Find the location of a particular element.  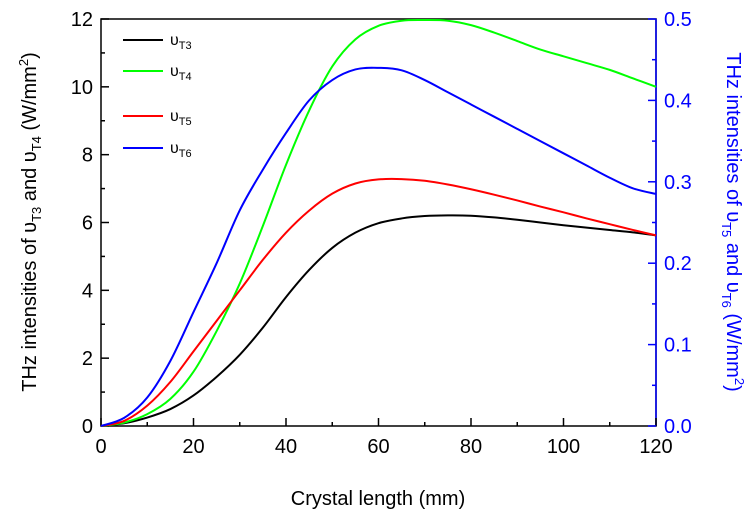

x-tick-label: 20 is located at coordinates (193, 447).